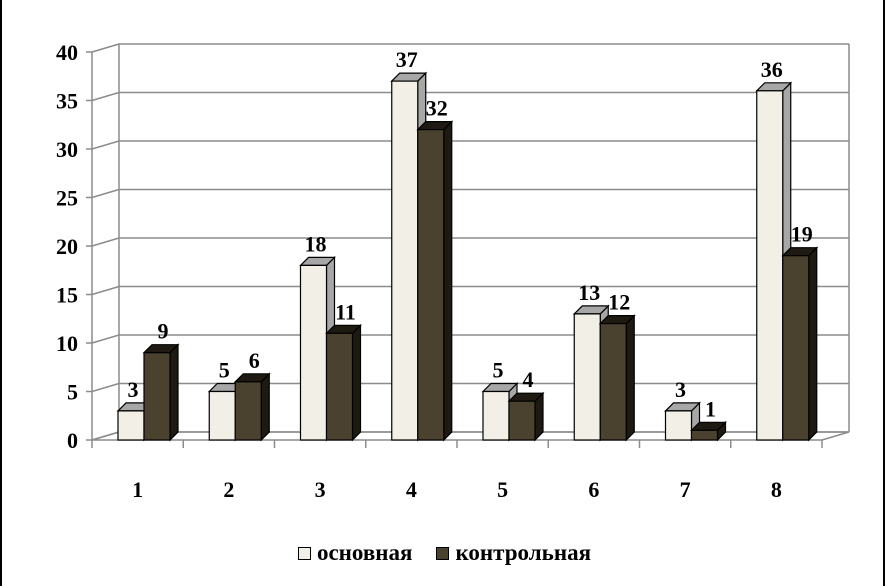  What do you see at coordinates (802, 234) in the screenshot?
I see `data-label-s1-c7: 19` at bounding box center [802, 234].